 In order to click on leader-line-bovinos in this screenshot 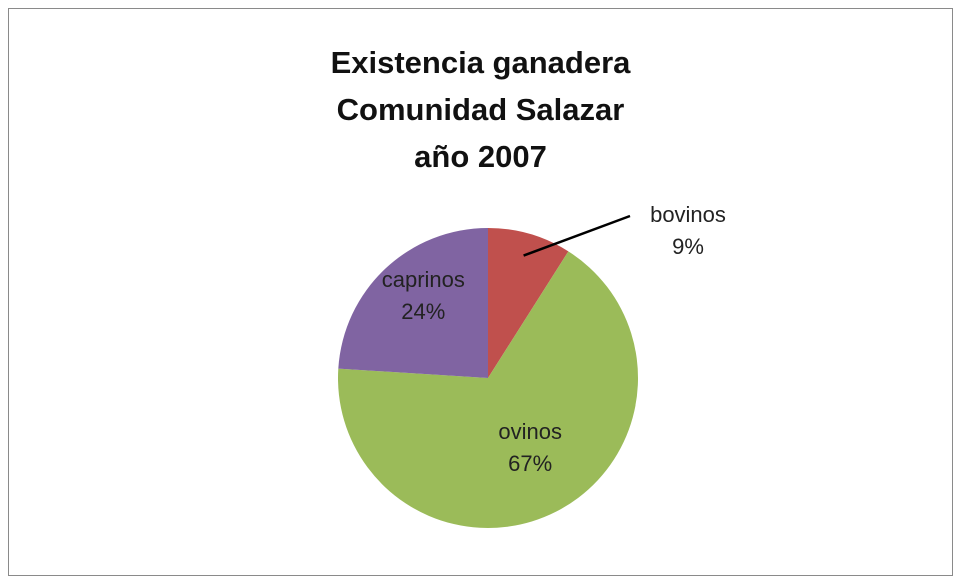, I will do `click(577, 235)`.